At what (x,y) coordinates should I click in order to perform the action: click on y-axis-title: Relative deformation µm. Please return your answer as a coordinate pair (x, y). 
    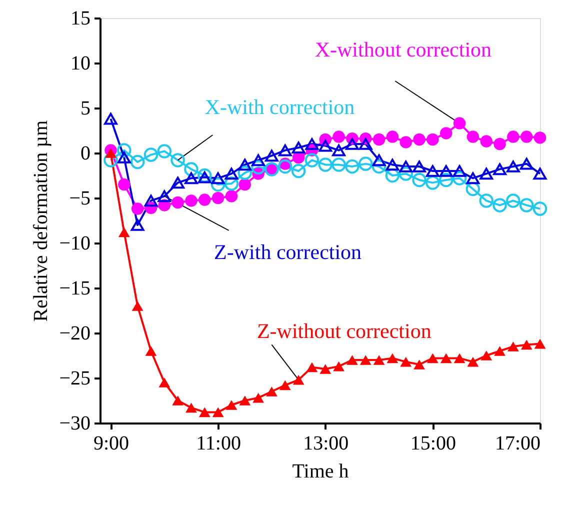
    Looking at the image, I should click on (41, 221).